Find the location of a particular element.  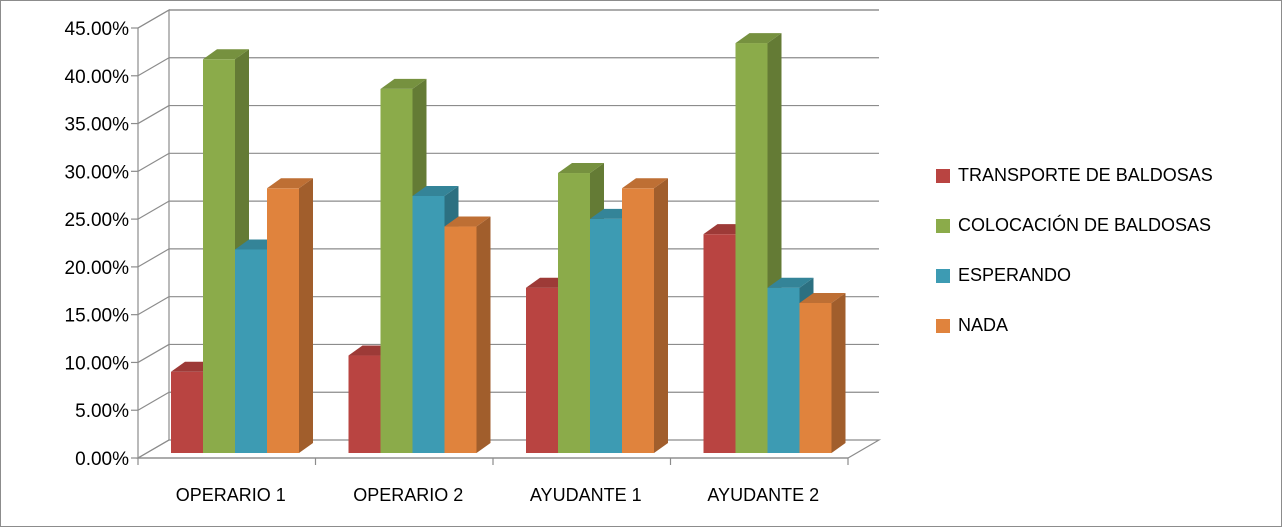

y-tick-label: 30.00% is located at coordinates (97, 172).